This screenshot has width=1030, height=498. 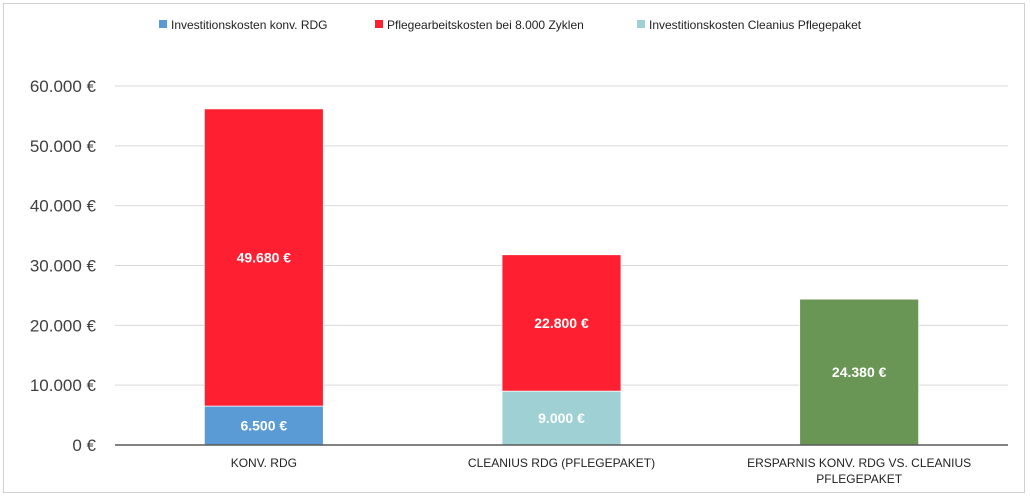 I want to click on x-tick-label: PFLEGEPAKET, so click(x=859, y=479).